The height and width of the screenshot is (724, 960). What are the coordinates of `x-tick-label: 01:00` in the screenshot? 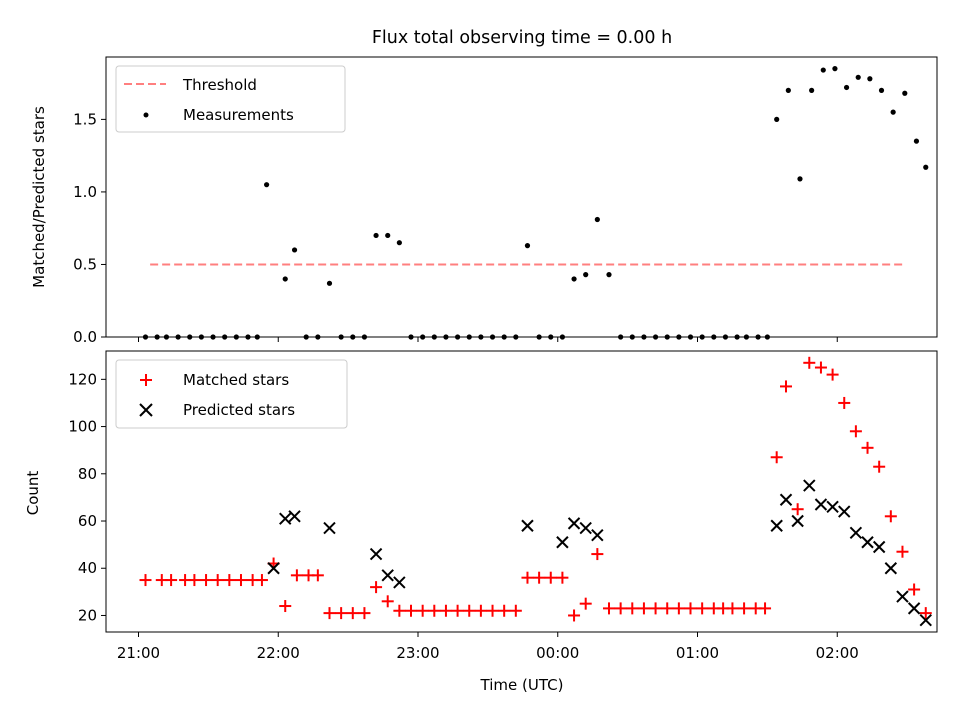 It's located at (697, 653).